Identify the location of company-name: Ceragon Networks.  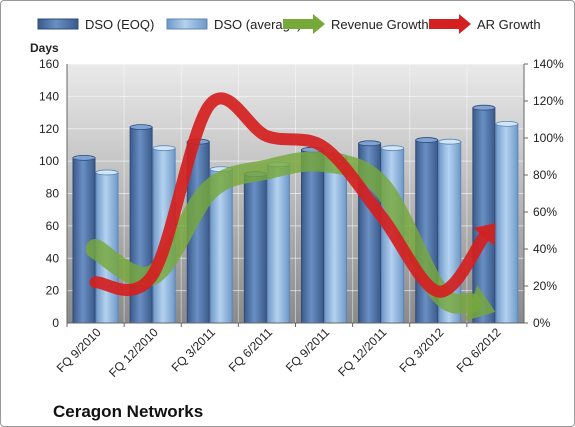
(128, 411).